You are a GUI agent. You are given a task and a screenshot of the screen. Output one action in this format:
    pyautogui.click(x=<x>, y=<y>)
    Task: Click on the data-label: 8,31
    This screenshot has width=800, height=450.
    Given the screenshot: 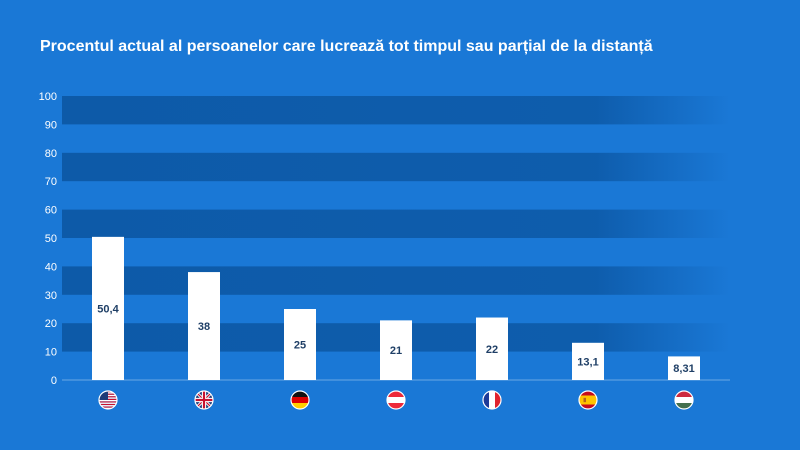 What is the action you would take?
    pyautogui.click(x=683, y=369)
    